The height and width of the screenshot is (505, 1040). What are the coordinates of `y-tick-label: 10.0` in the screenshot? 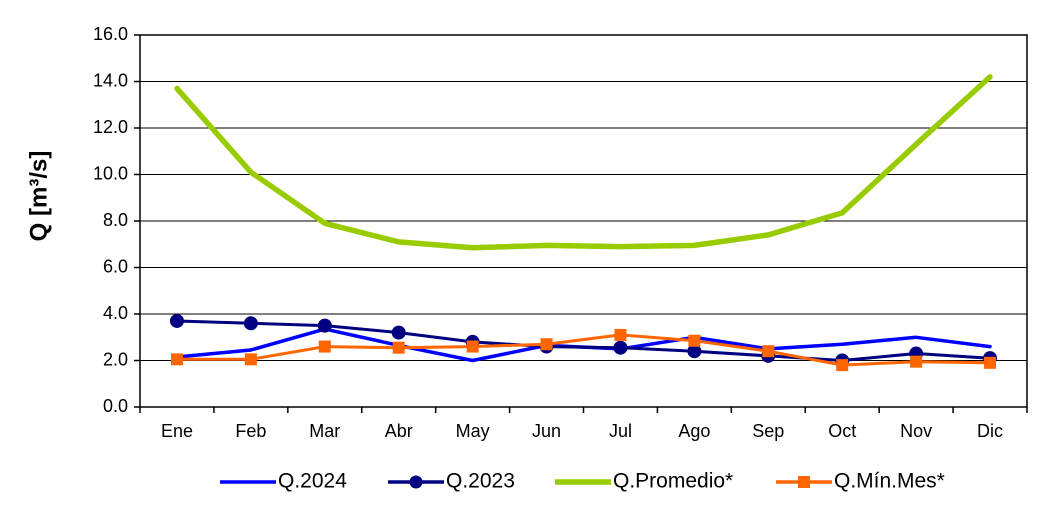 It's located at (110, 173).